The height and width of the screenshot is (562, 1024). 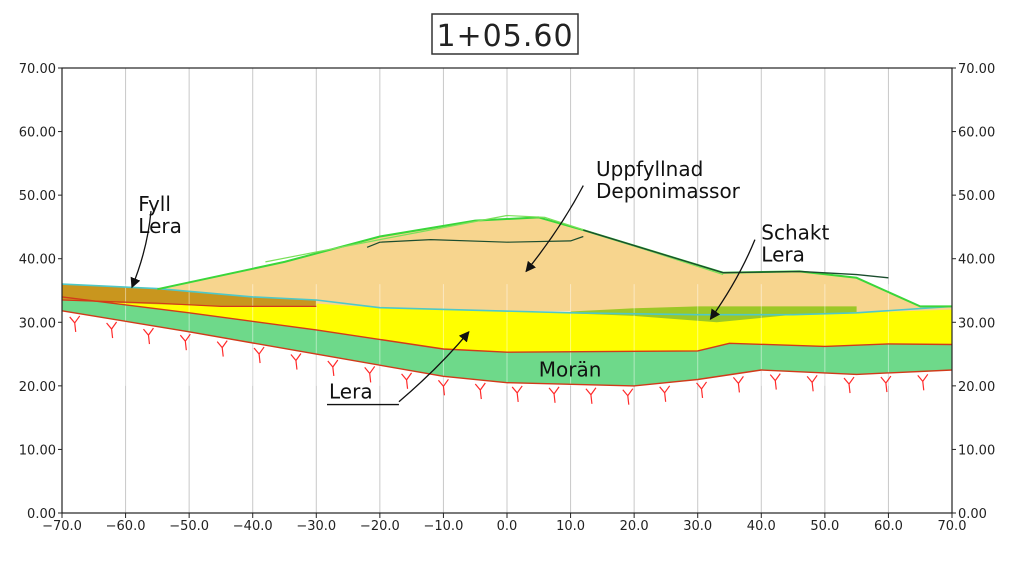 I want to click on layer-lera, so click(x=507, y=324).